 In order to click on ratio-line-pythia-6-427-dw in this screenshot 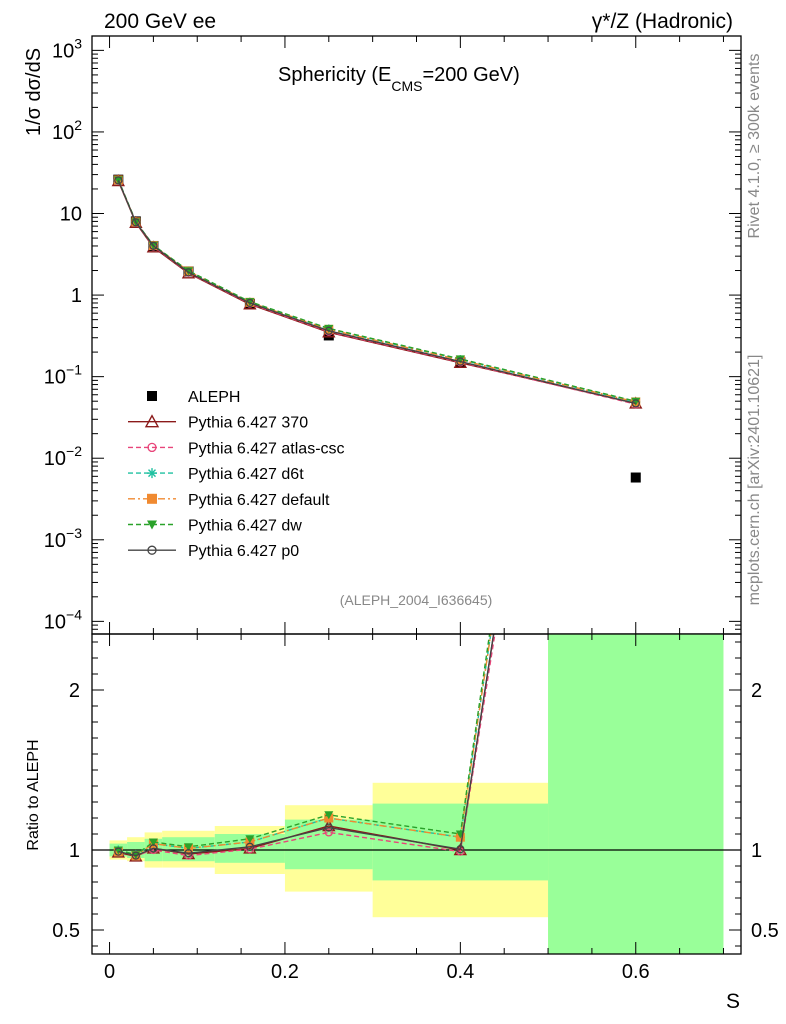, I will do `click(304, 745)`.